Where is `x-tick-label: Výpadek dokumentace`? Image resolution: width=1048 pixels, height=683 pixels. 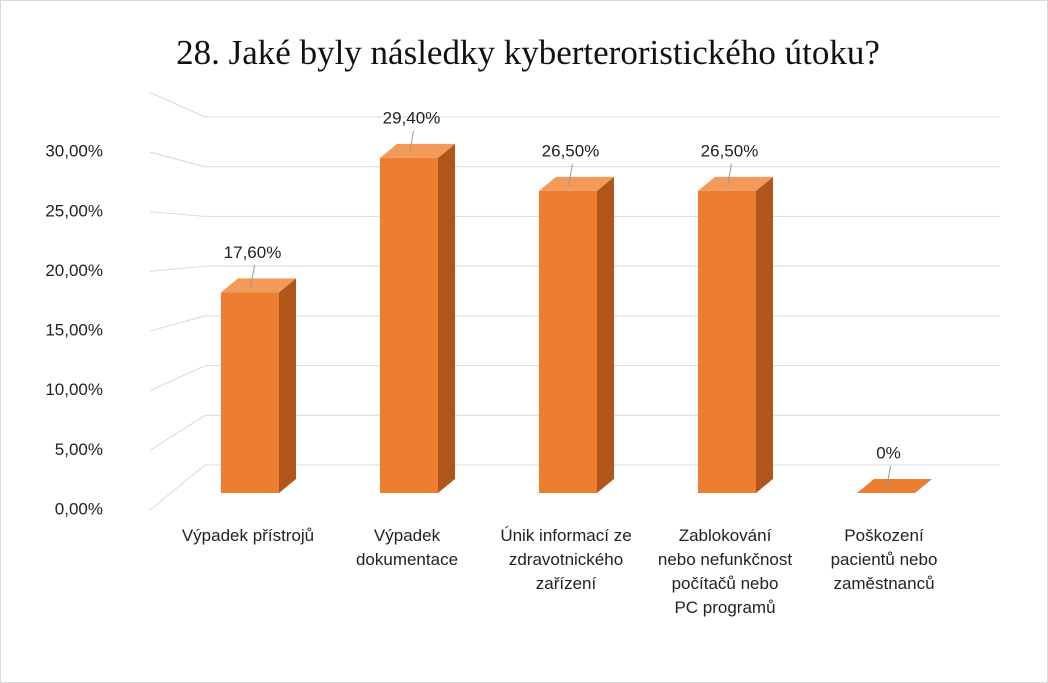 x-tick-label: Výpadek dokumentace is located at coordinates (407, 547).